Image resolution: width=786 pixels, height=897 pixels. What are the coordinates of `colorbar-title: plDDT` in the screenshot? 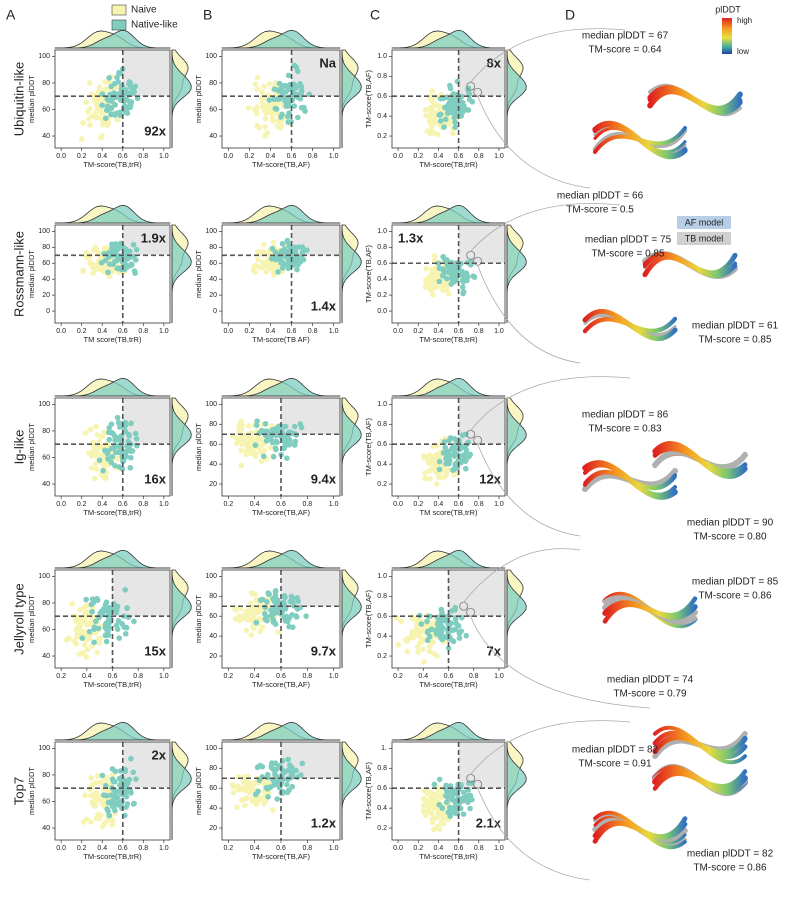 It's located at (728, 9).